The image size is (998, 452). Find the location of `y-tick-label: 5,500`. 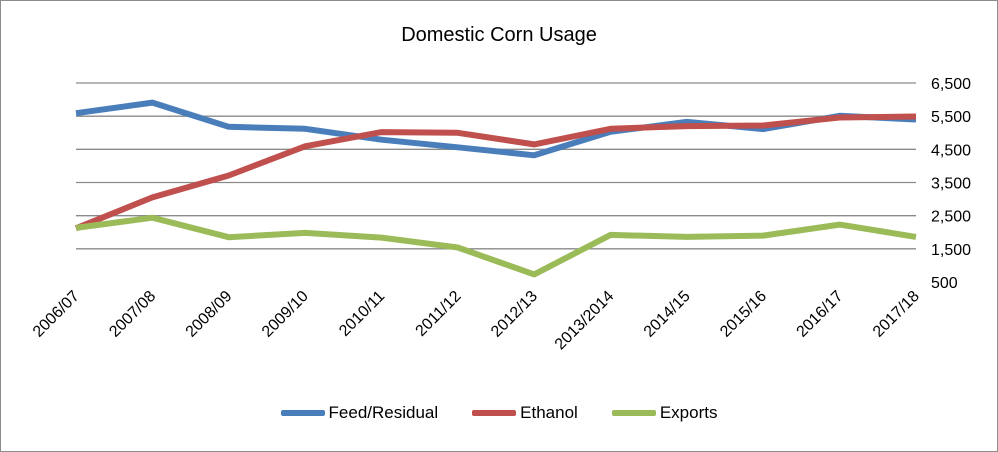

y-tick-label: 5,500 is located at coordinates (951, 117).